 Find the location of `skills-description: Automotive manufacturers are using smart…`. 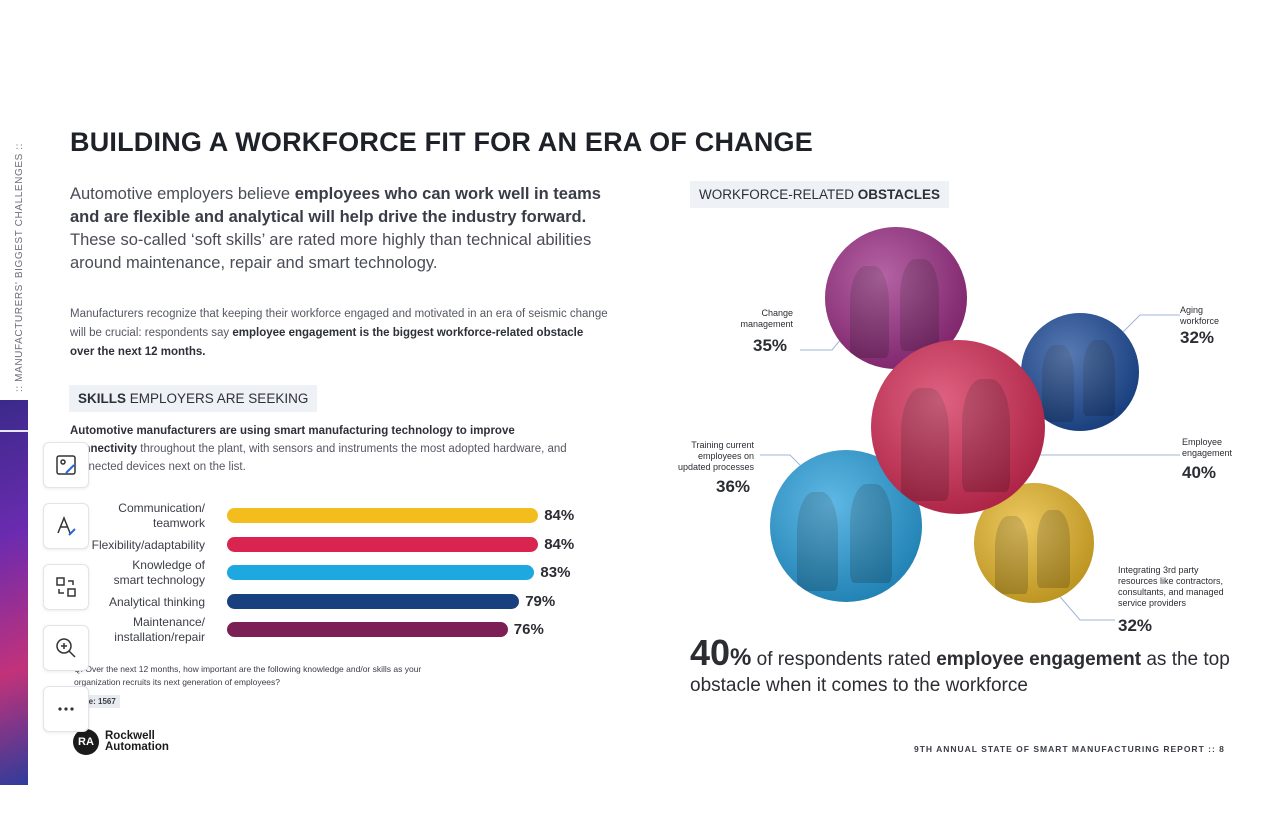

skills-description: Automotive manufacturers are using smart… is located at coordinates (322, 449).